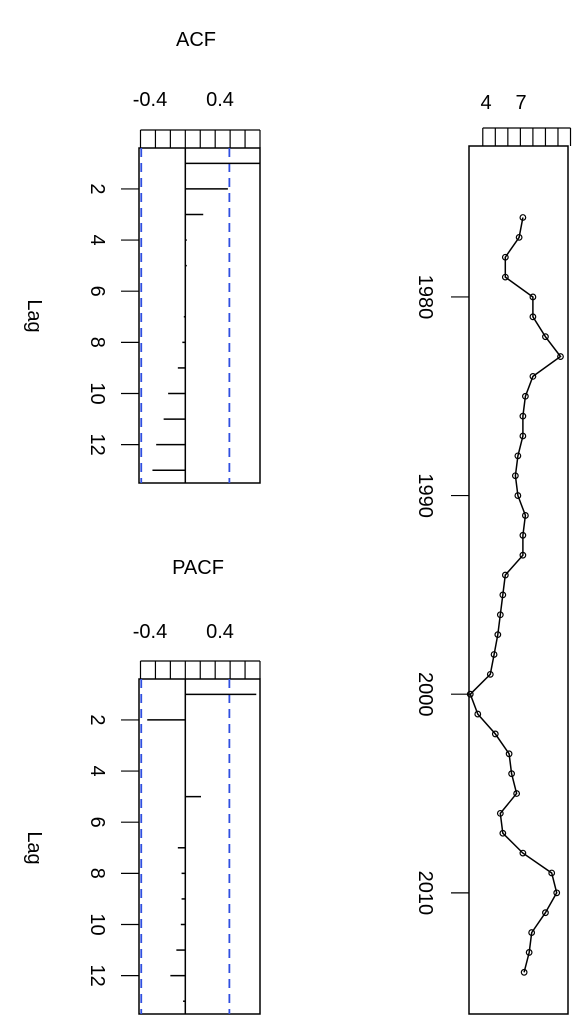 Image resolution: width=576 pixels, height=1022 pixels. I want to click on acf-y-tick-label: 2, so click(97, 188).